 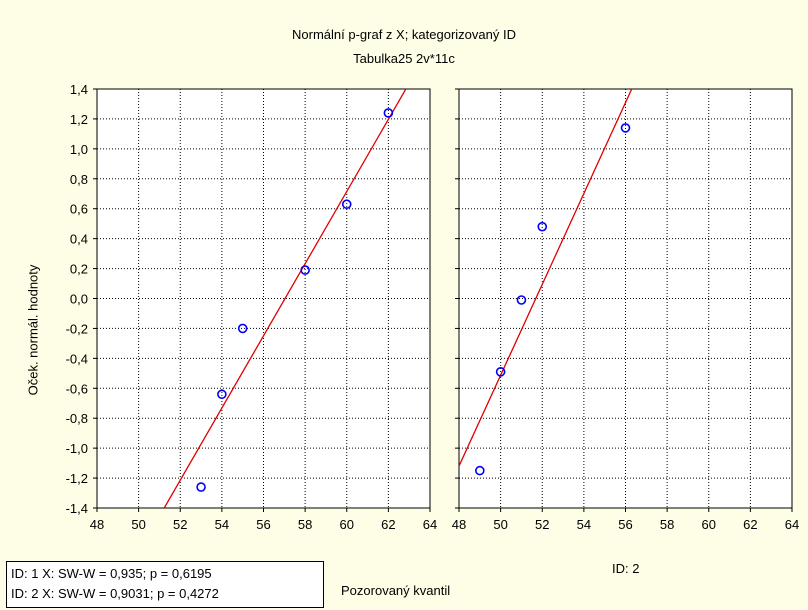 I want to click on y-tick-label: -0,4, so click(x=77, y=358).